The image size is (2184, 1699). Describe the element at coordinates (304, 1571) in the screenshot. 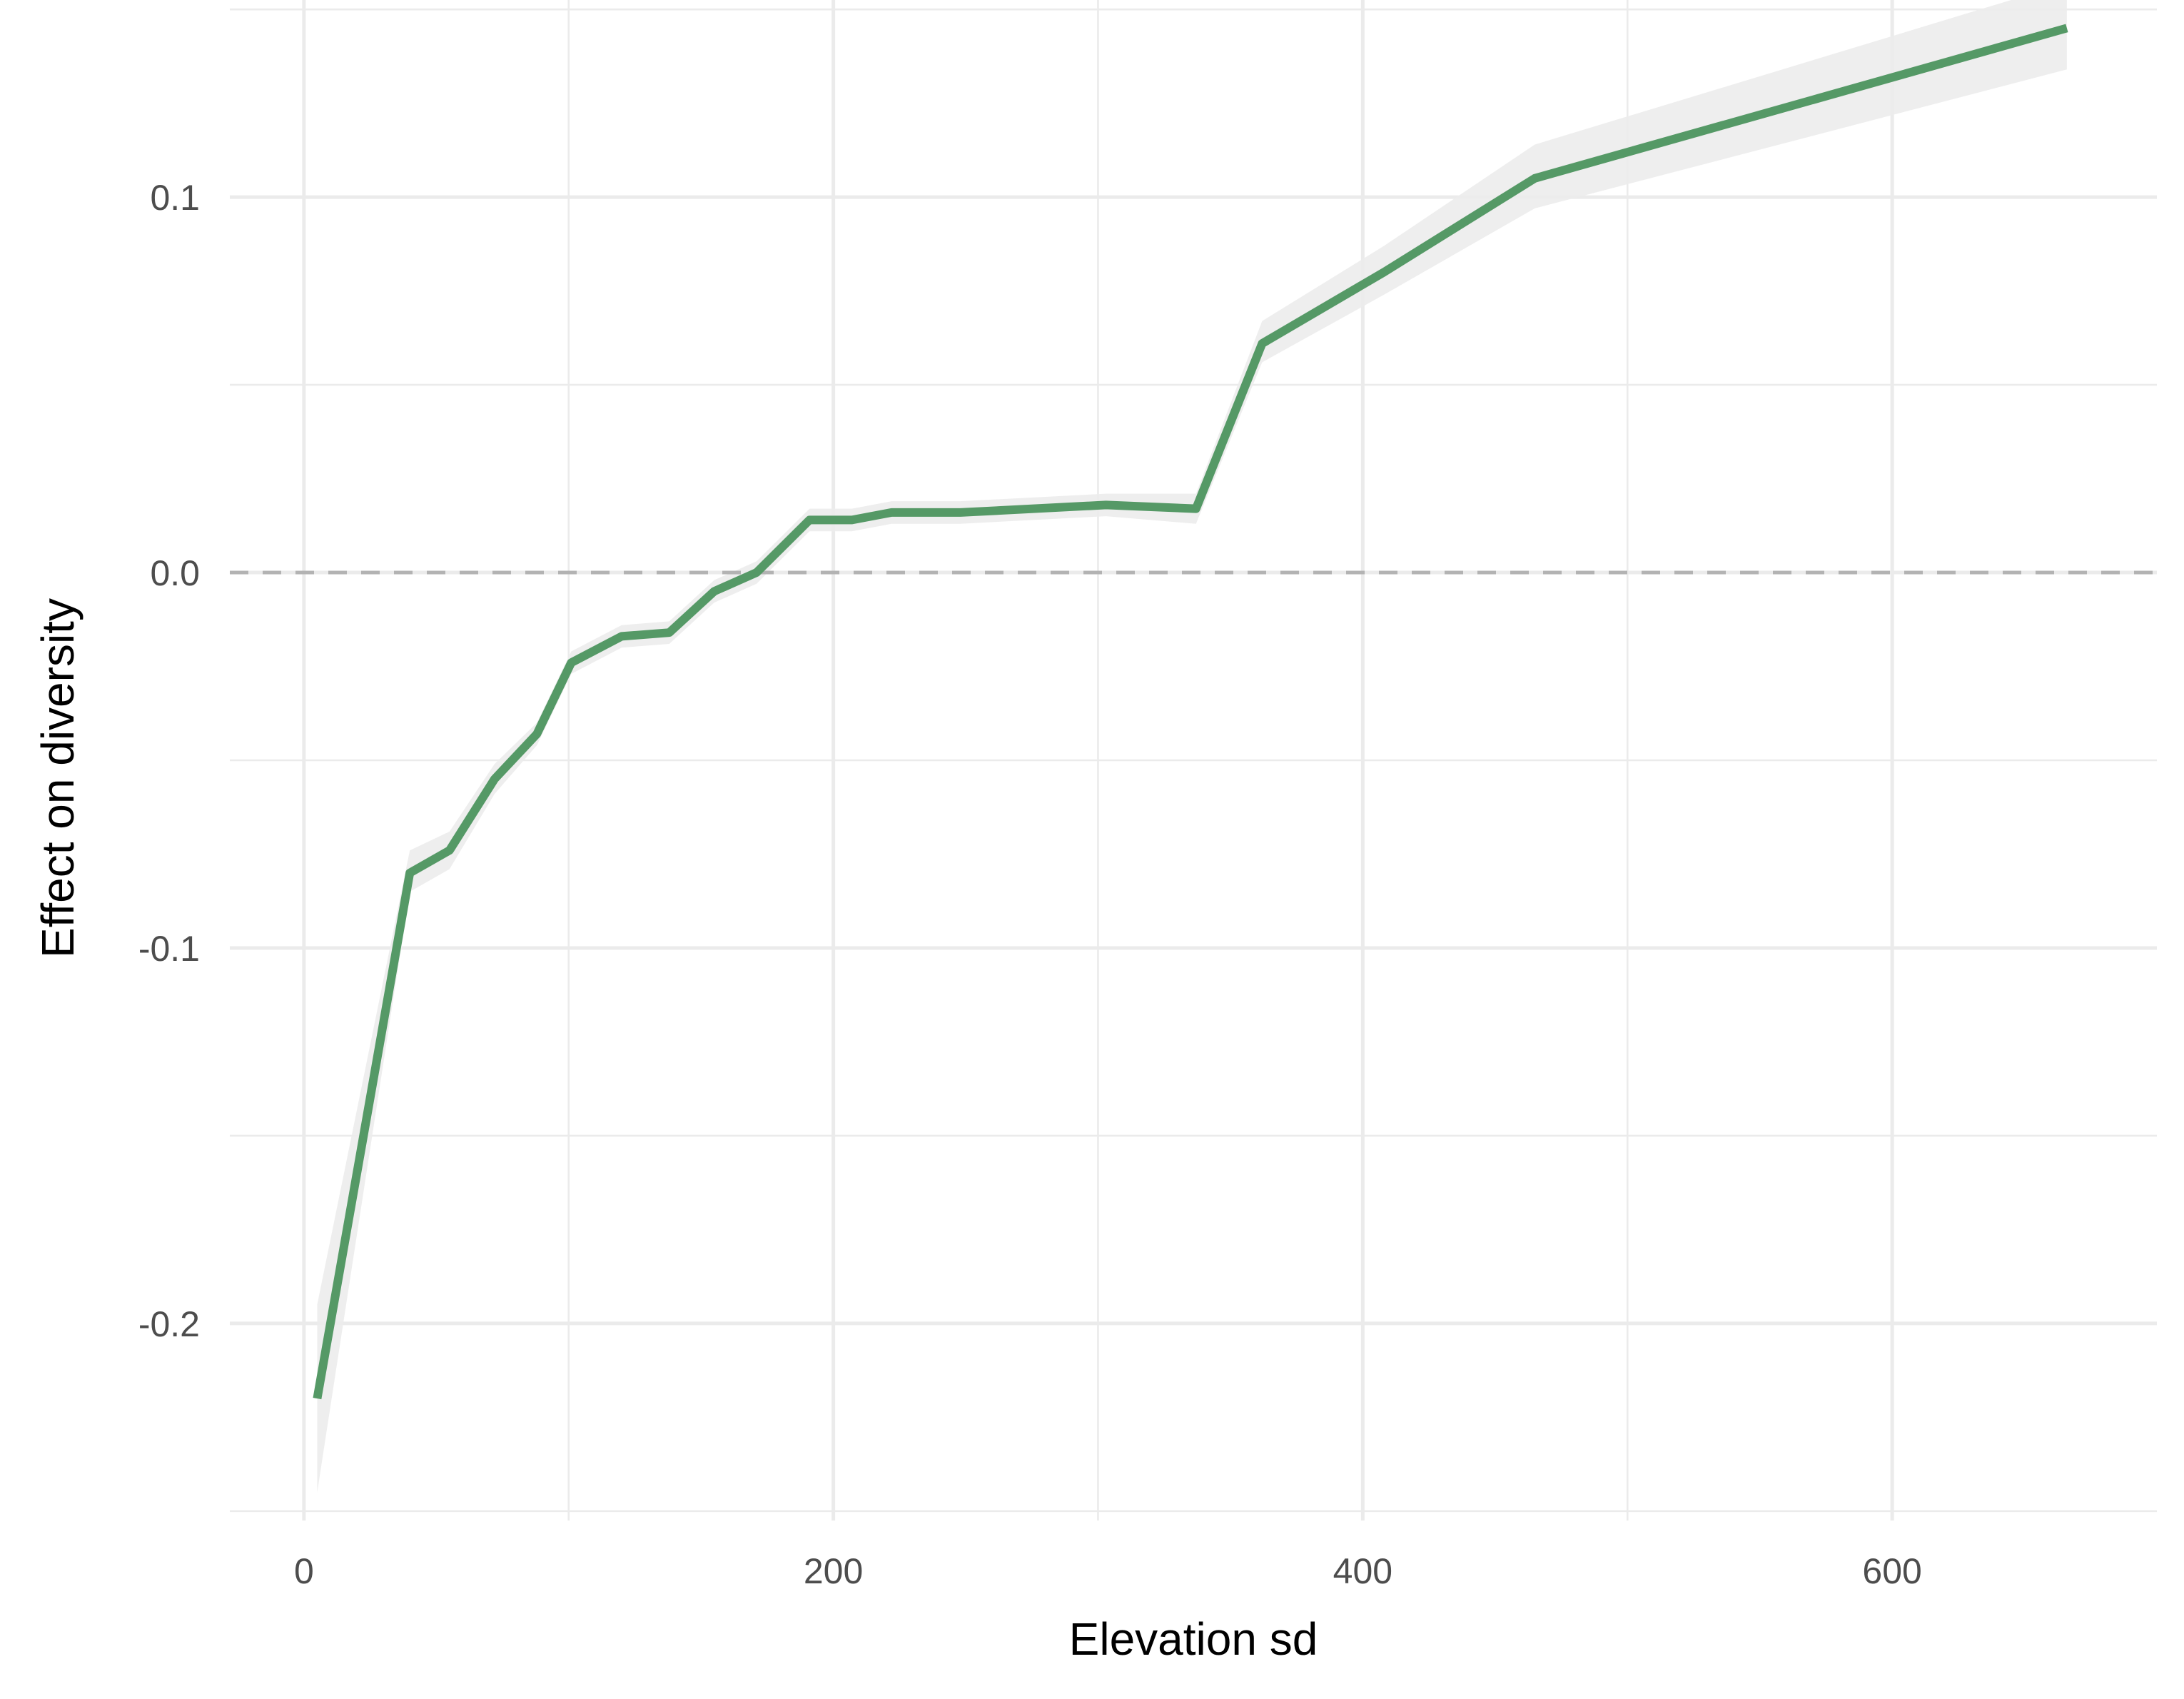

I see `x-tick-label: 0` at that location.